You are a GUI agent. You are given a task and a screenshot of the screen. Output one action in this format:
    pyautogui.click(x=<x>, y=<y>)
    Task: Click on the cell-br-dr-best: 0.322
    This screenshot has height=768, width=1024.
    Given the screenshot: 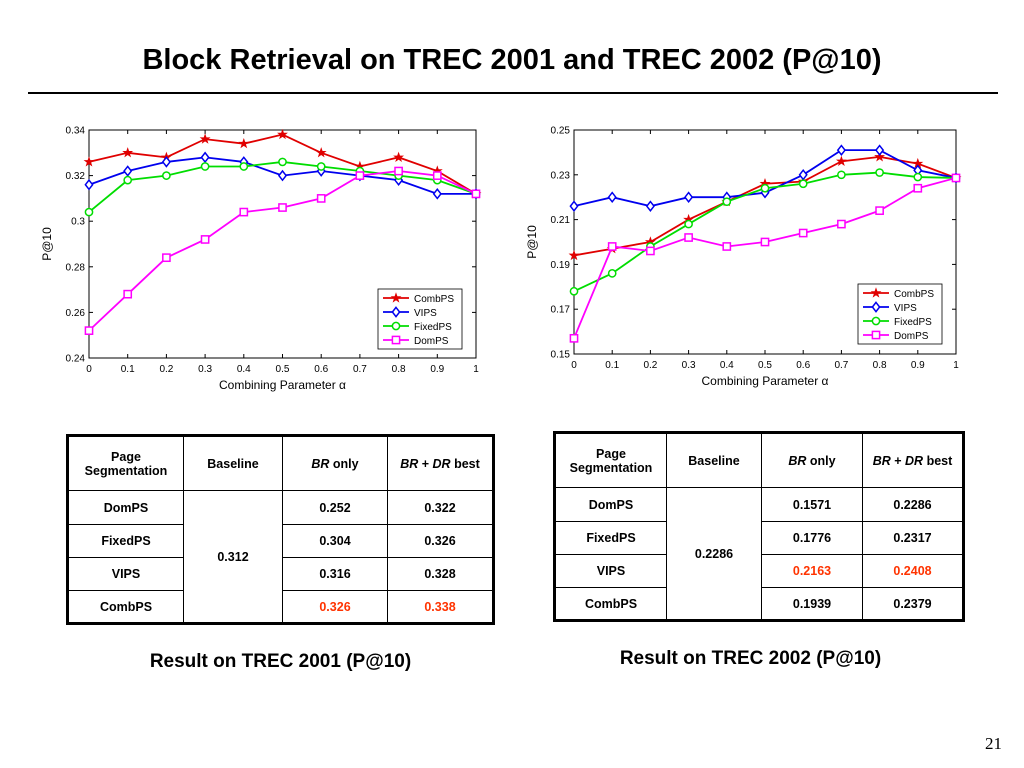 What is the action you would take?
    pyautogui.click(x=440, y=507)
    